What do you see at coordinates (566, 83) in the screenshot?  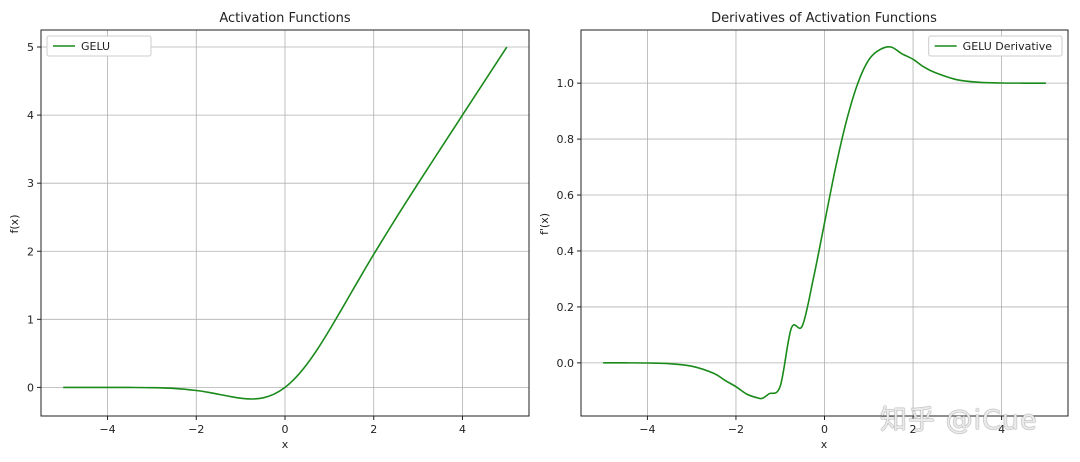 I see `right-ytick-label-5: 1.0` at bounding box center [566, 83].